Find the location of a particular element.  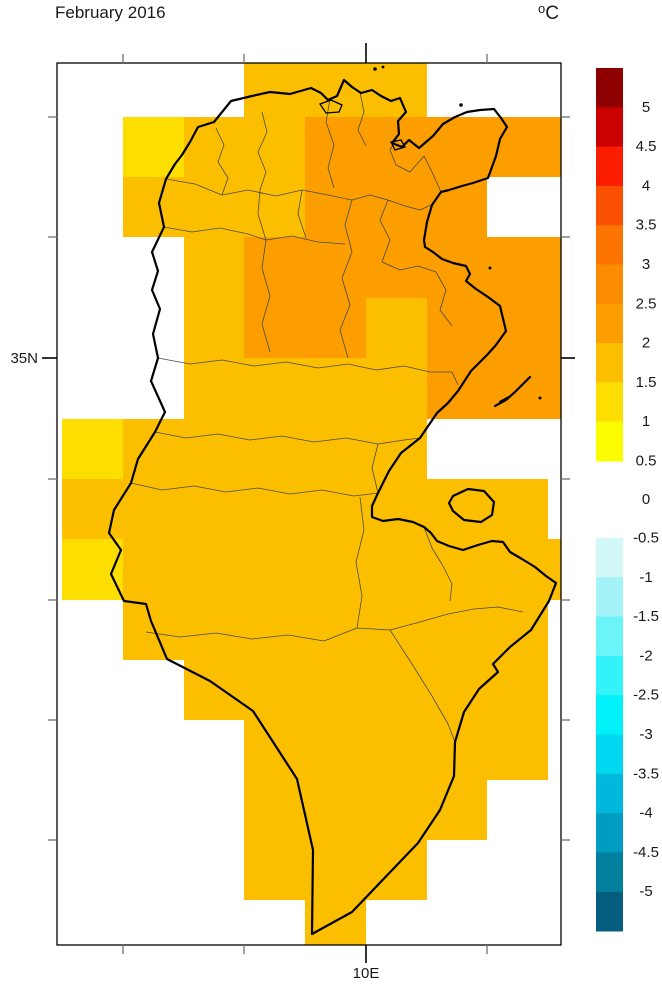

colorbar-tick-label: 4 is located at coordinates (646, 185).